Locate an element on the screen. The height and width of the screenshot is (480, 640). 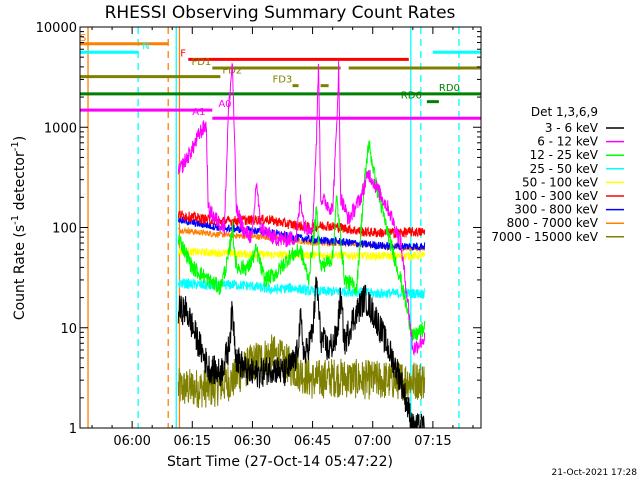
chart-title: RHESSI Observing Summary Count Rates is located at coordinates (280, 13).